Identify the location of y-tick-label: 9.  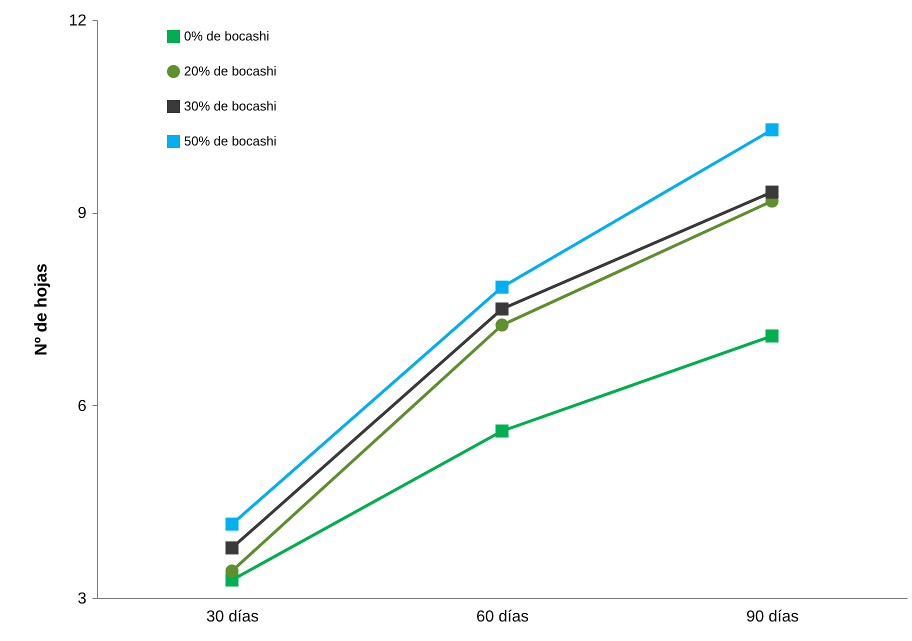
(82, 213).